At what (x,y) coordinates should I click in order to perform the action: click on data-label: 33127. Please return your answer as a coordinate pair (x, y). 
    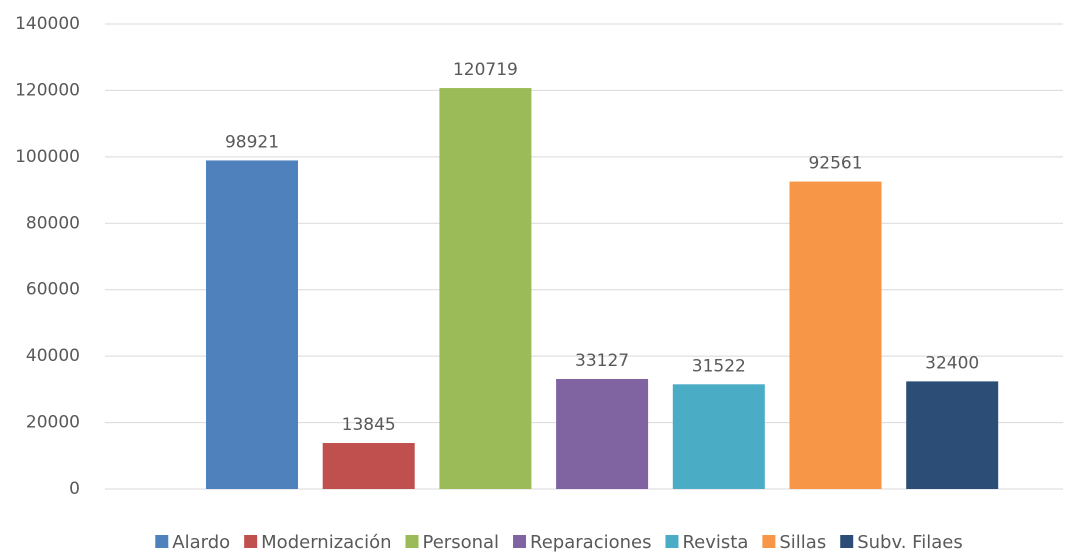
    Looking at the image, I should click on (602, 361).